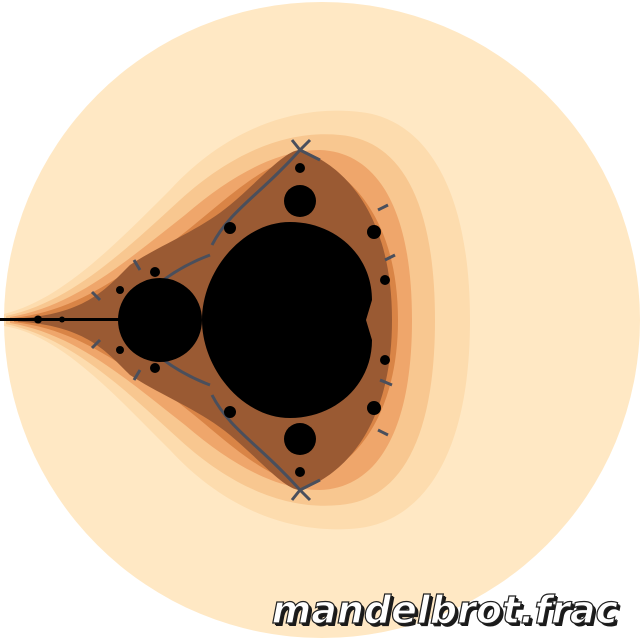 This screenshot has height=640, width=640. Describe the element at coordinates (287, 320) in the screenshot. I see `fractal-main-cardioid` at that location.